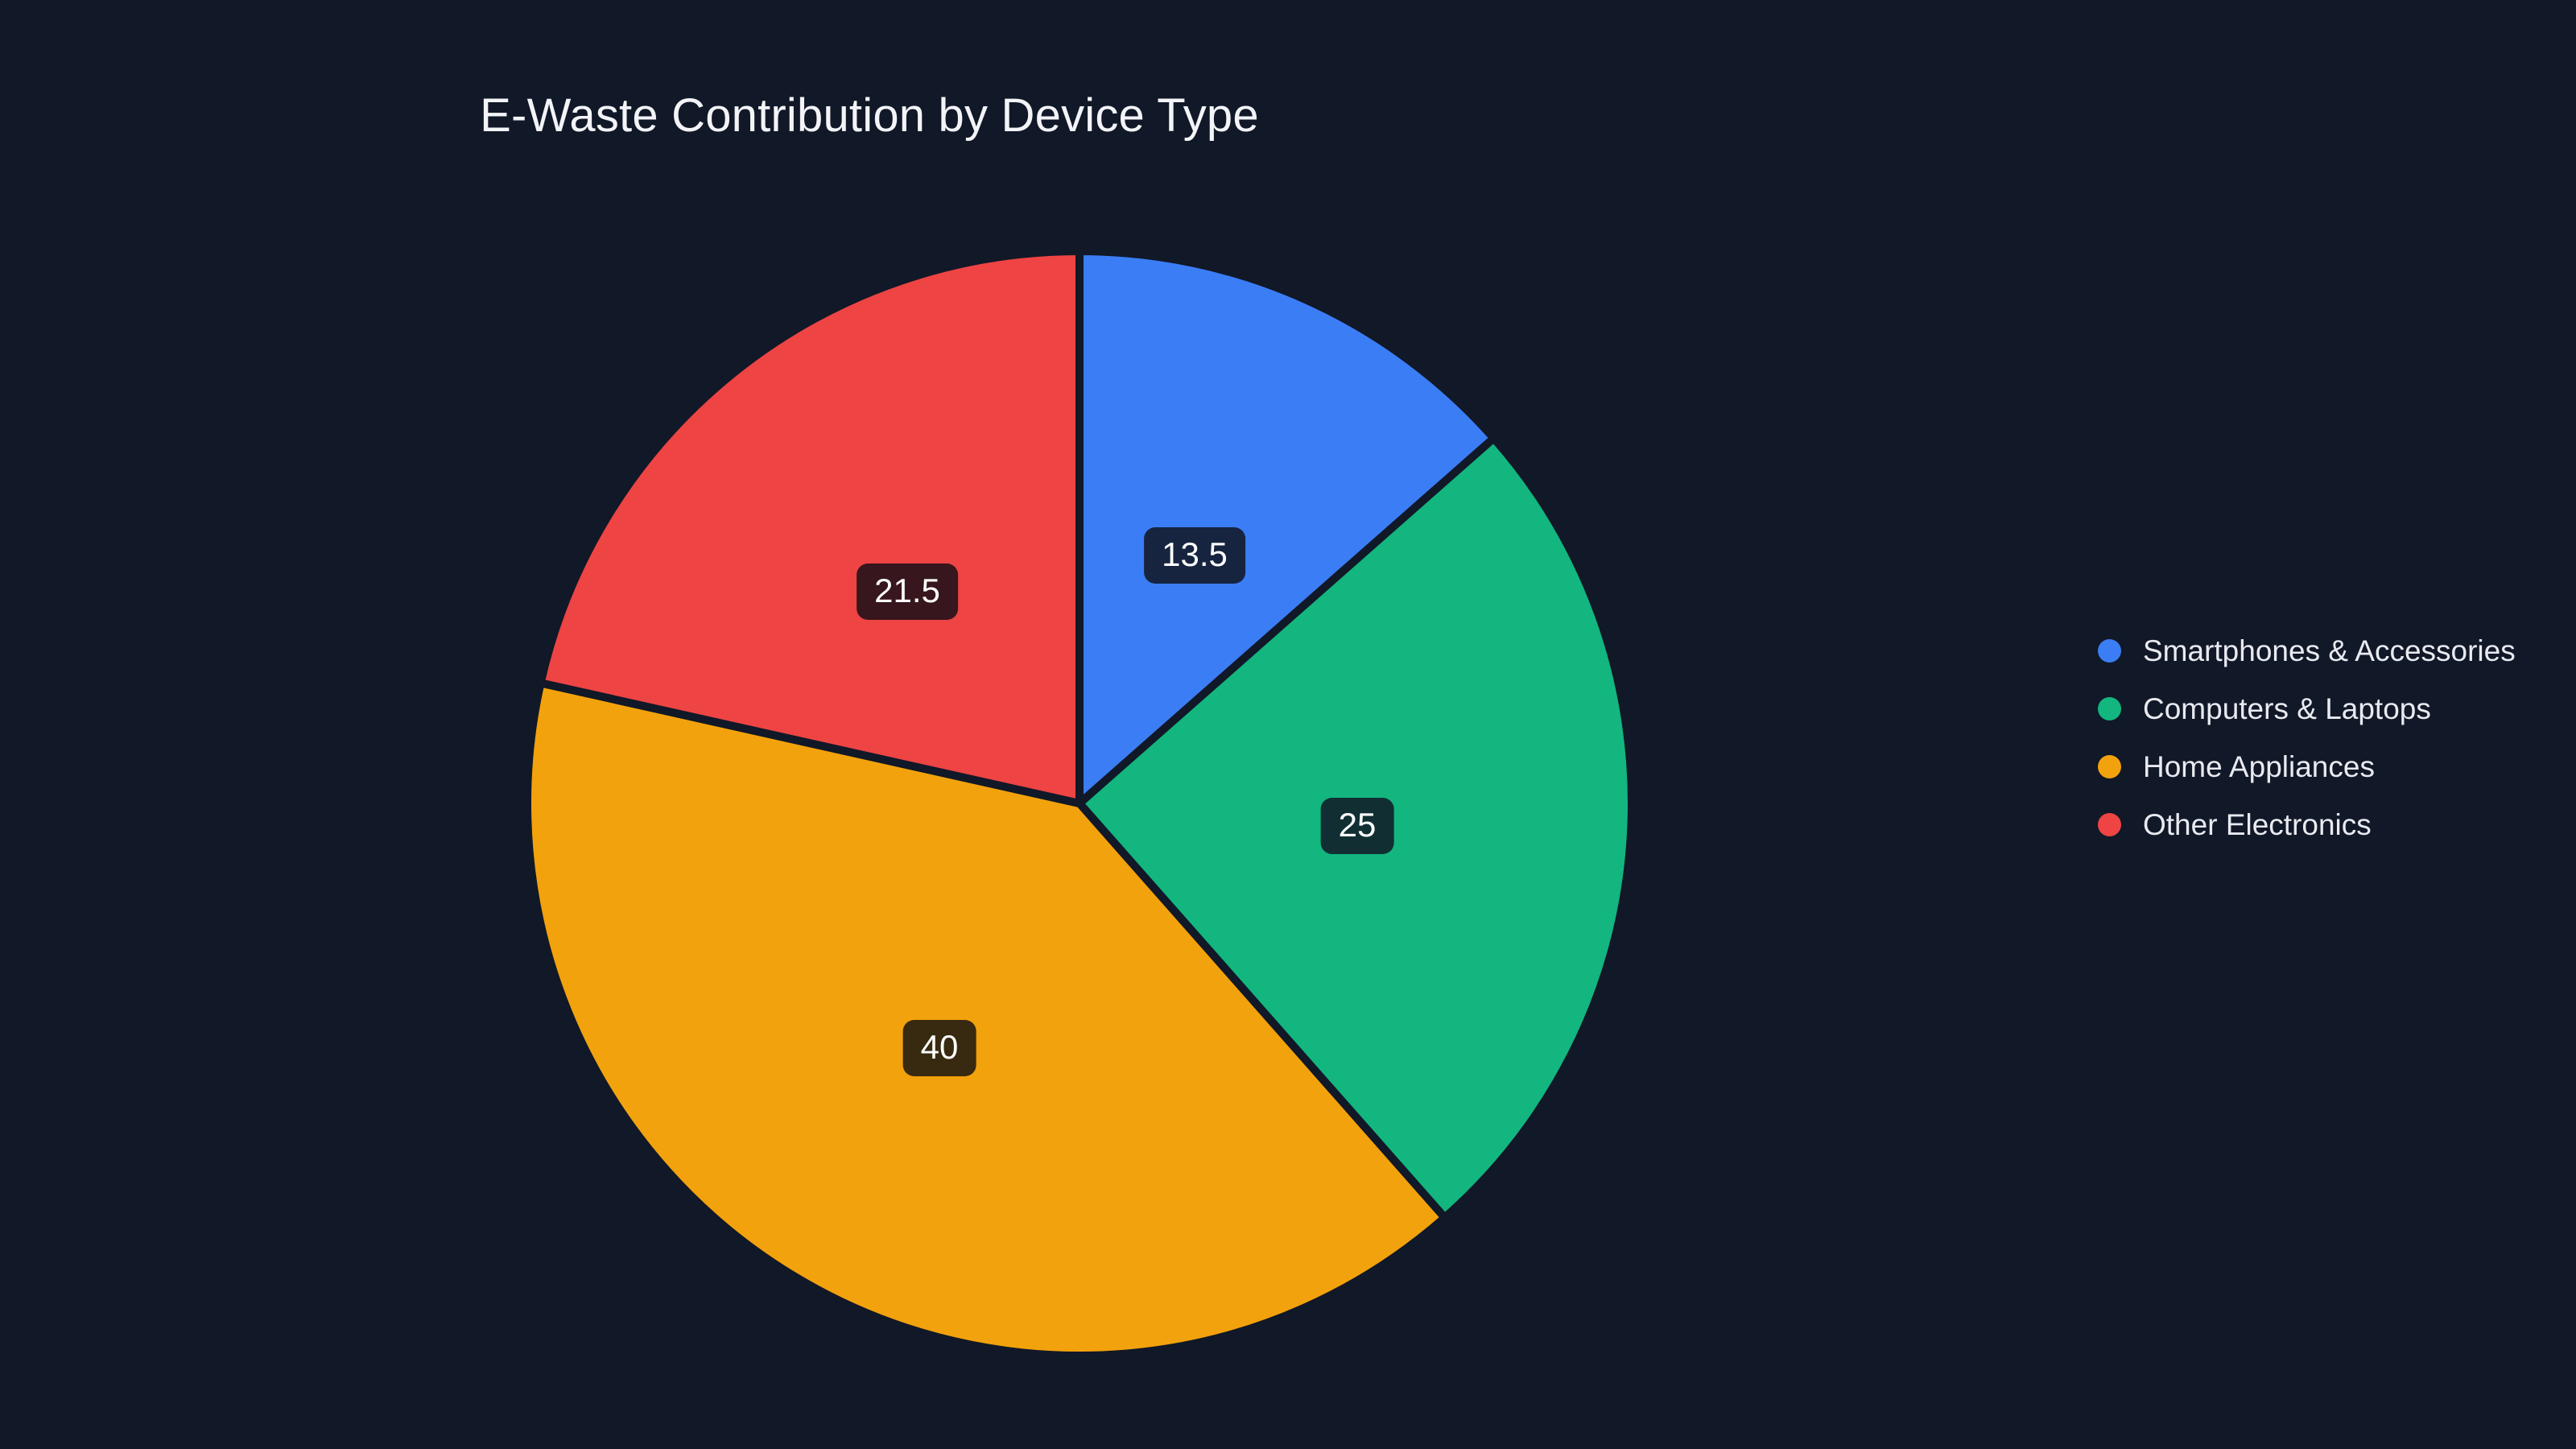  What do you see at coordinates (2329, 650) in the screenshot?
I see `legend-item-label: Smartphones & Accessories` at bounding box center [2329, 650].